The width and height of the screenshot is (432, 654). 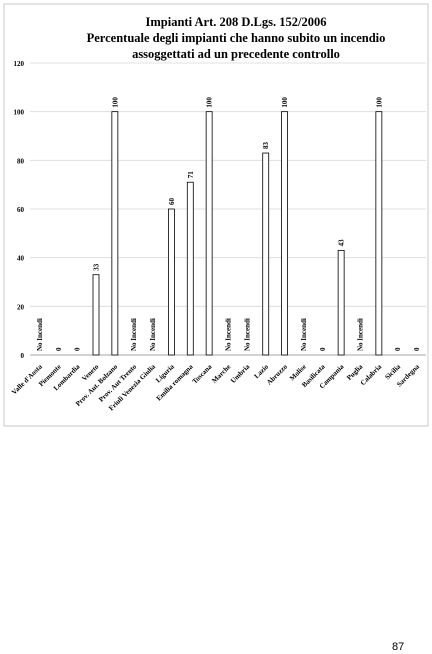 What do you see at coordinates (172, 202) in the screenshot?
I see `value-label: 60` at bounding box center [172, 202].